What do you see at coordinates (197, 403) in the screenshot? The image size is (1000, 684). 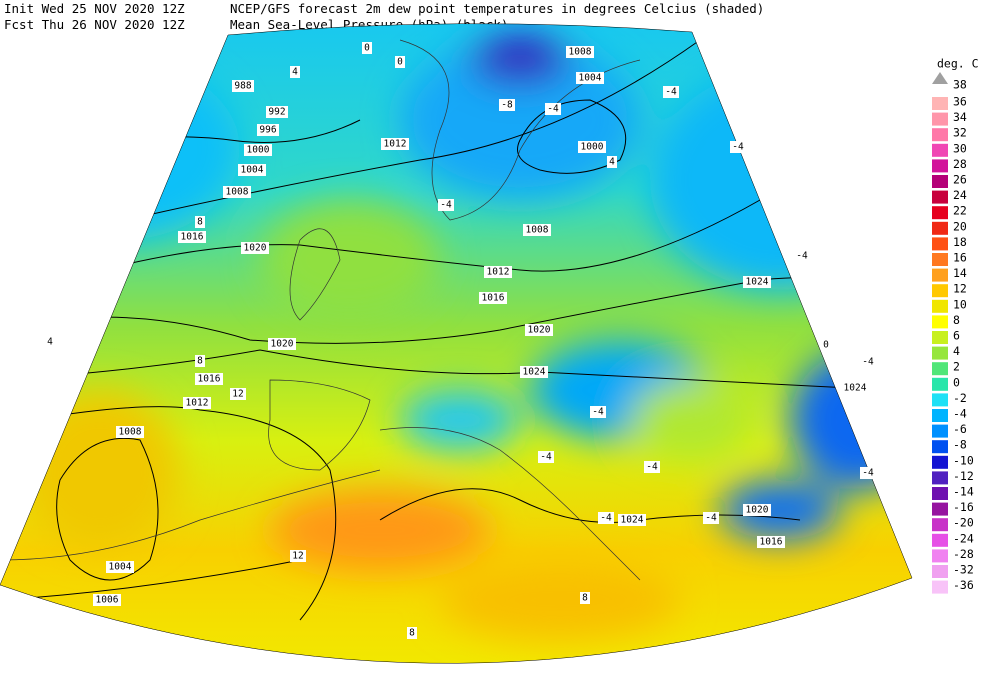 I see `isobar-label: 1012` at bounding box center [197, 403].